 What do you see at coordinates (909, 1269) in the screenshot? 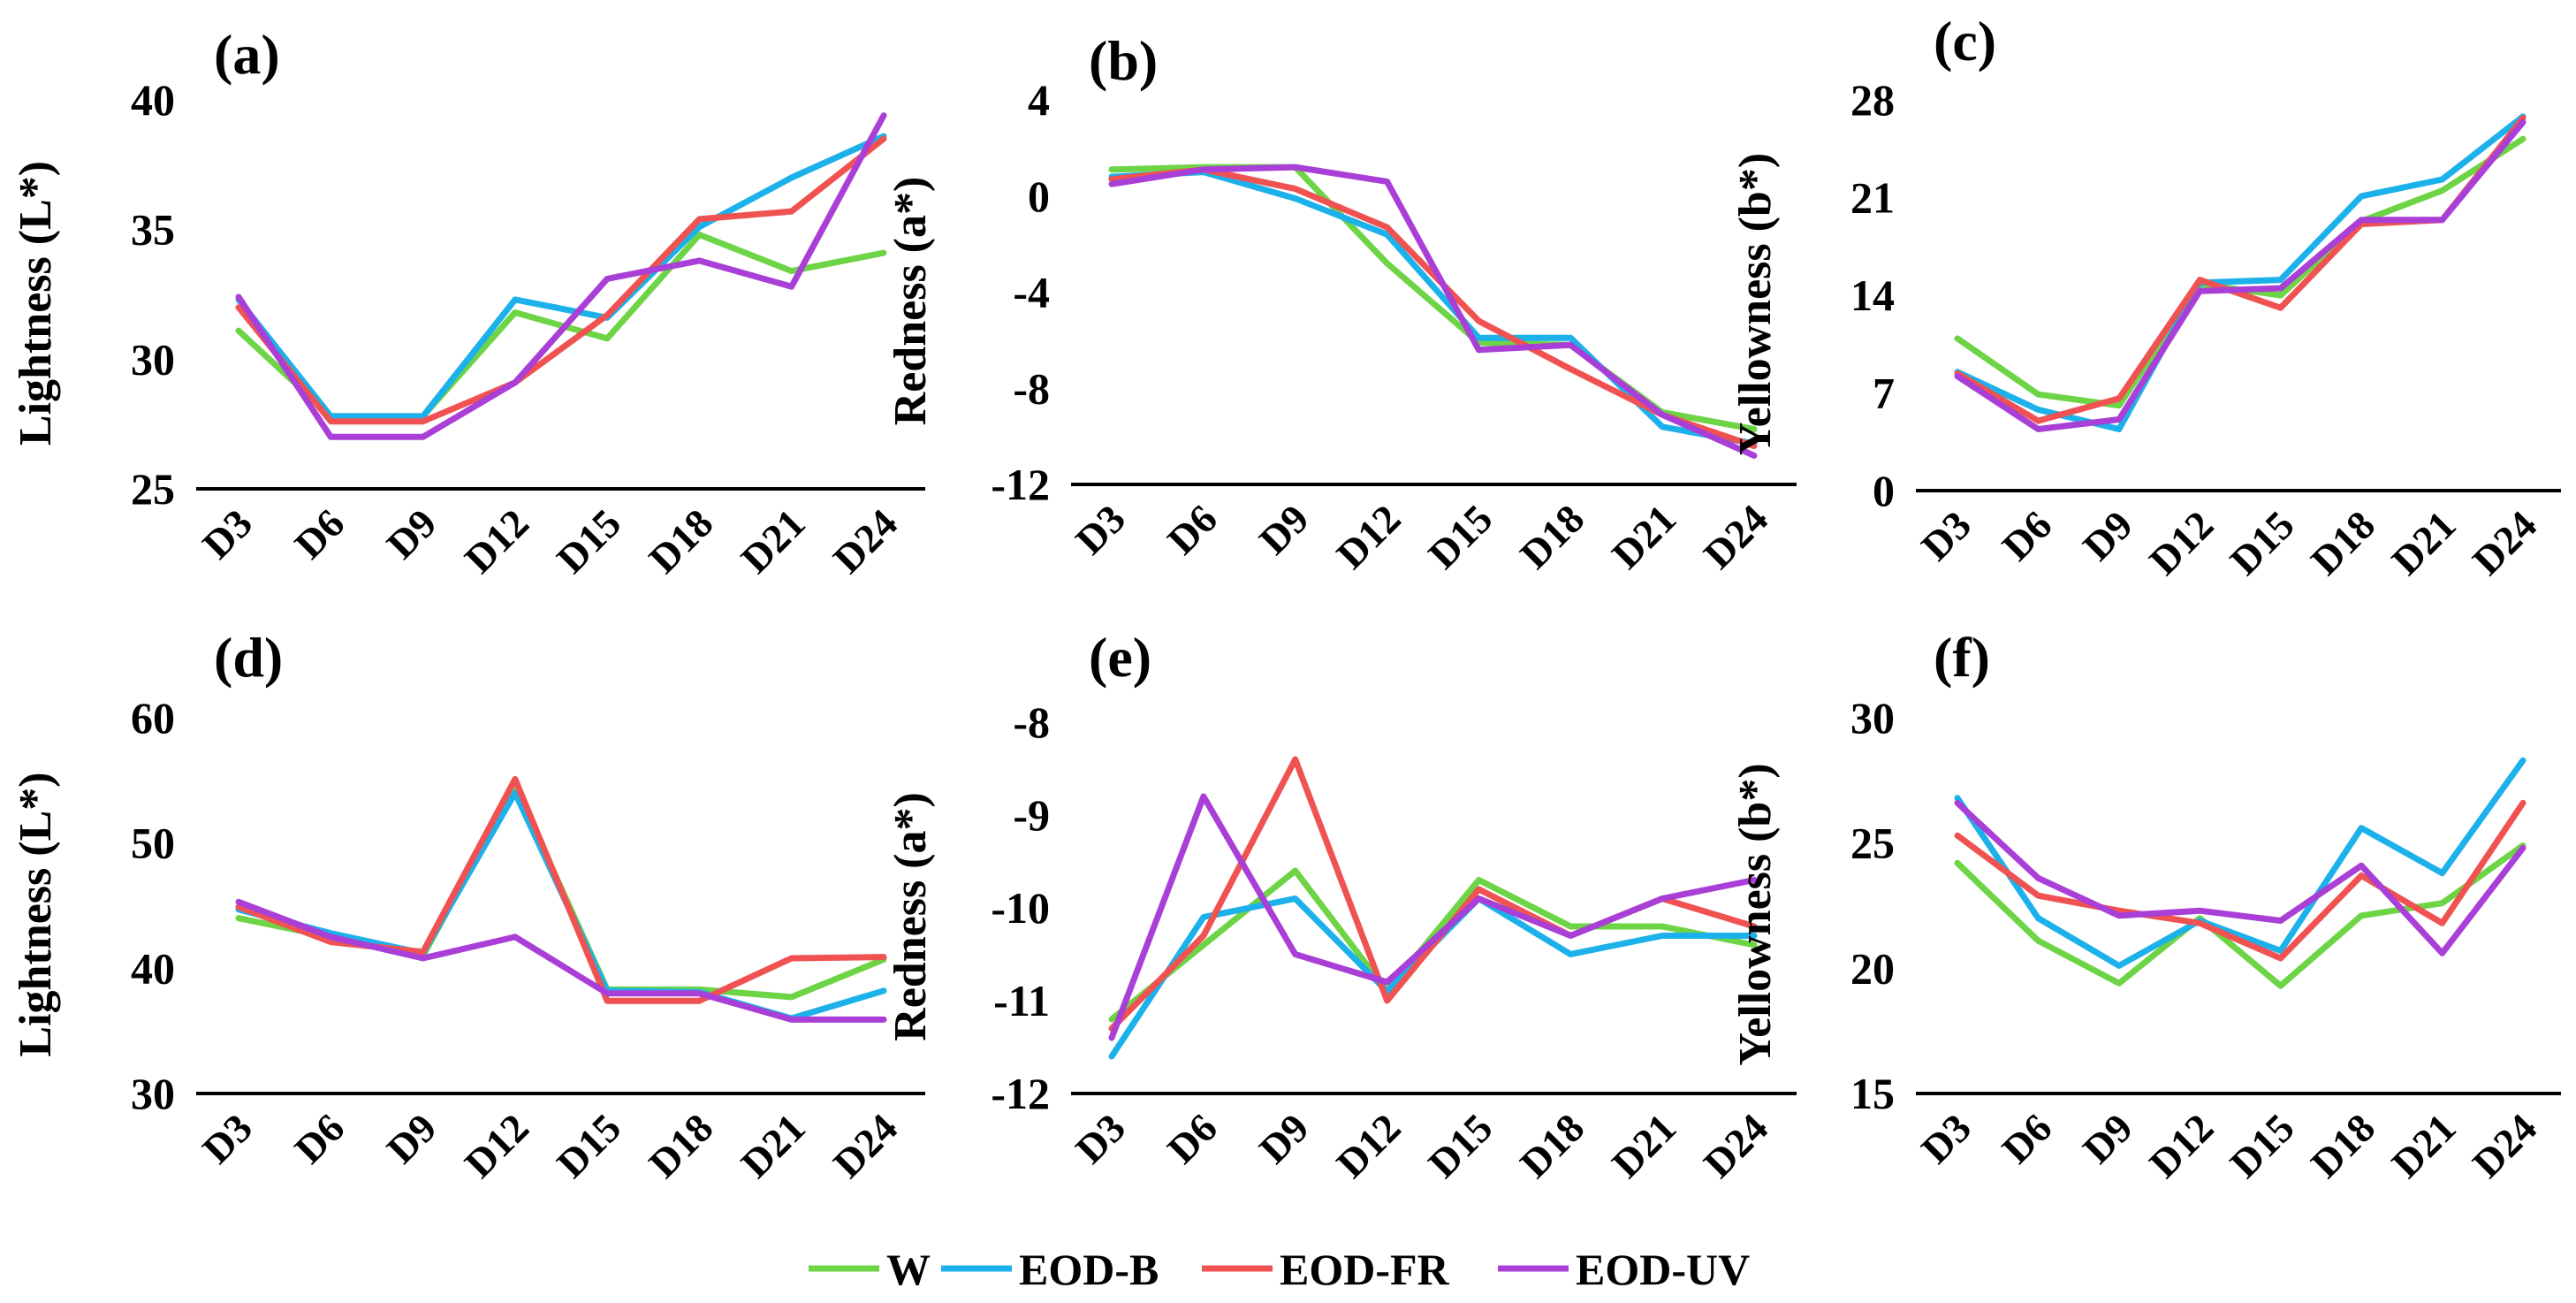
I see `legend-label: W` at bounding box center [909, 1269].